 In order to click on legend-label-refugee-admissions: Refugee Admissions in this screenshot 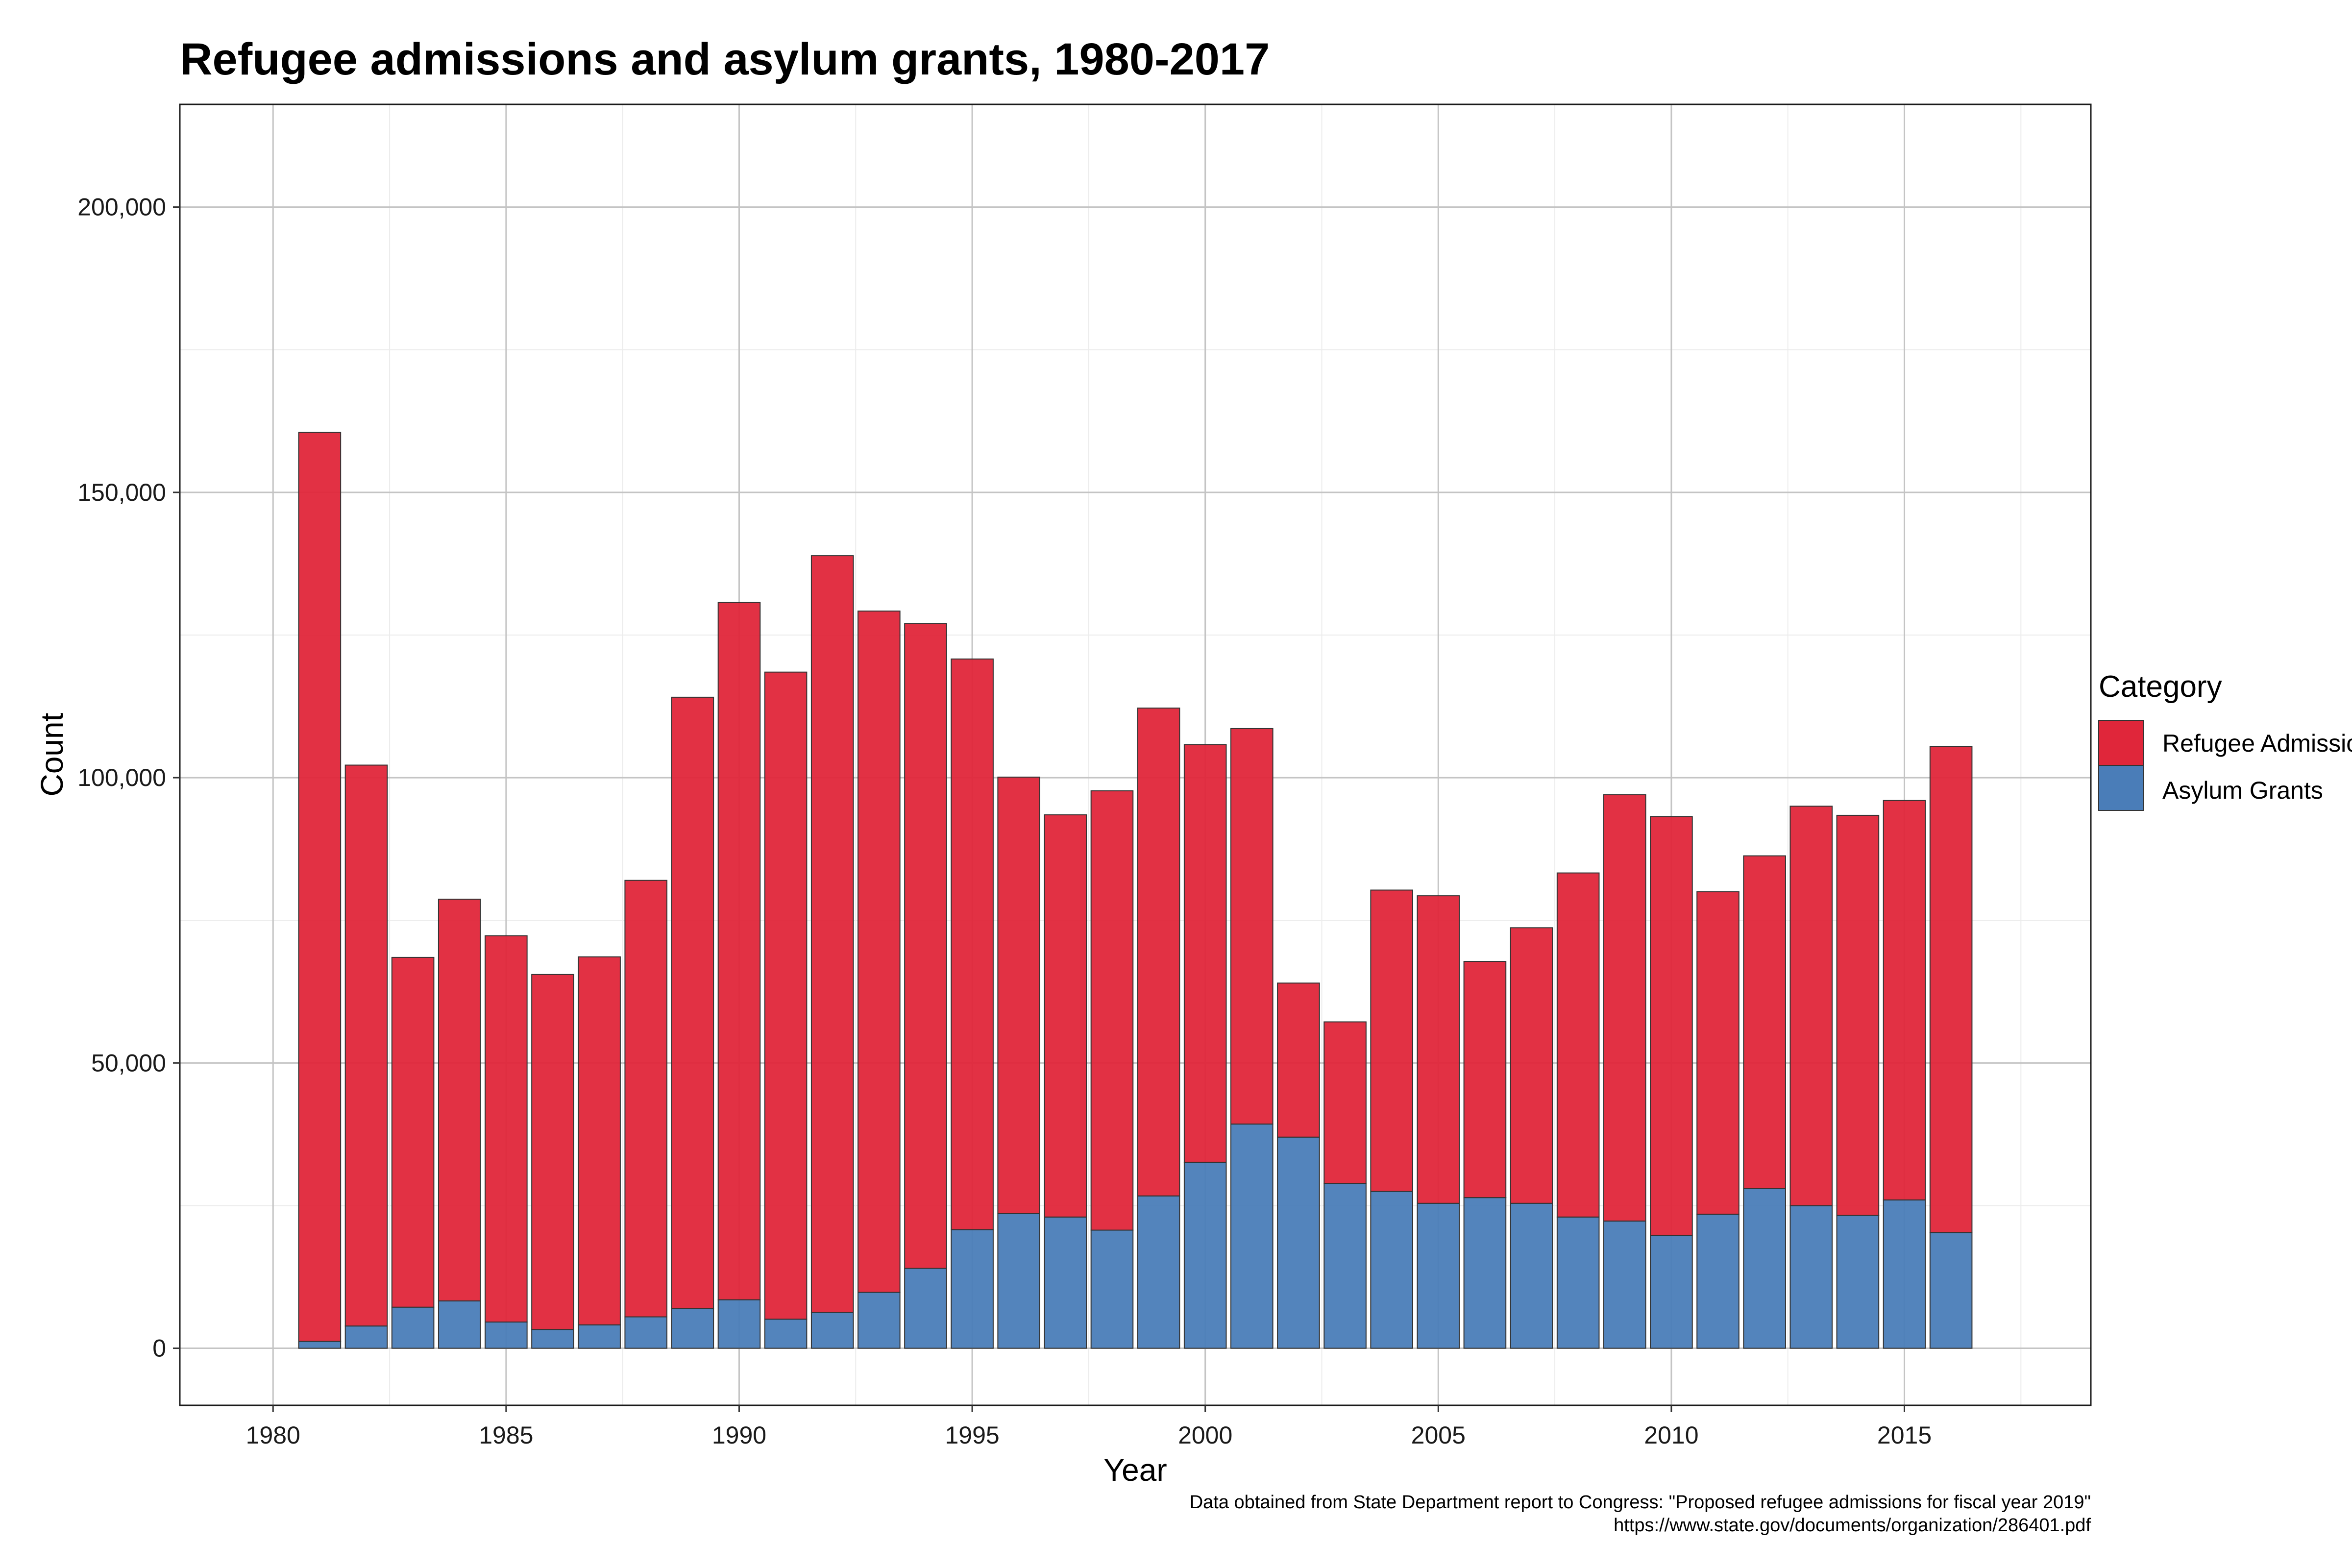, I will do `click(2257, 743)`.